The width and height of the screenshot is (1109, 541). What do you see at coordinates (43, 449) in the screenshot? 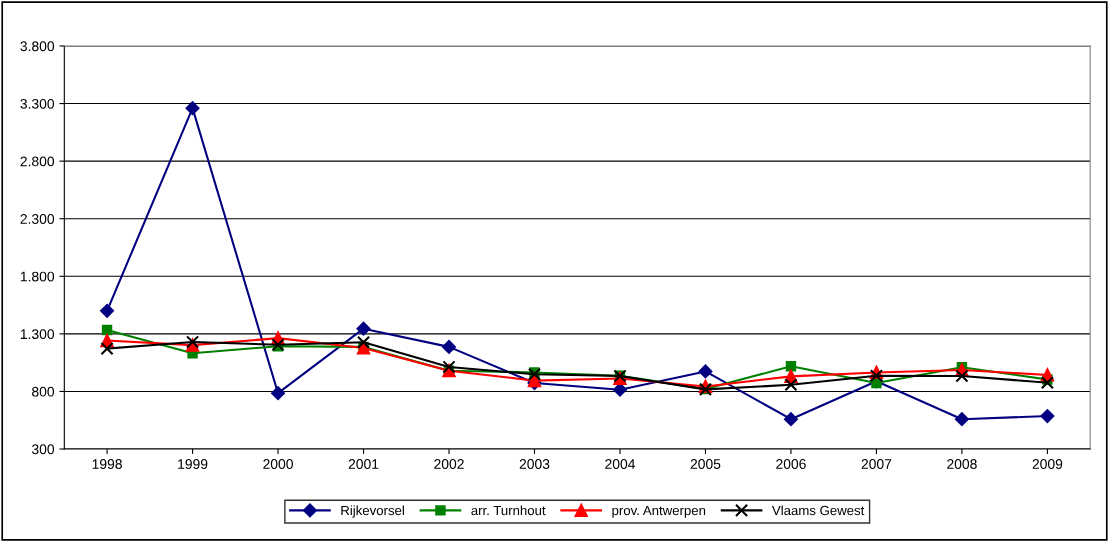
I see `y-tick-label: 300` at bounding box center [43, 449].